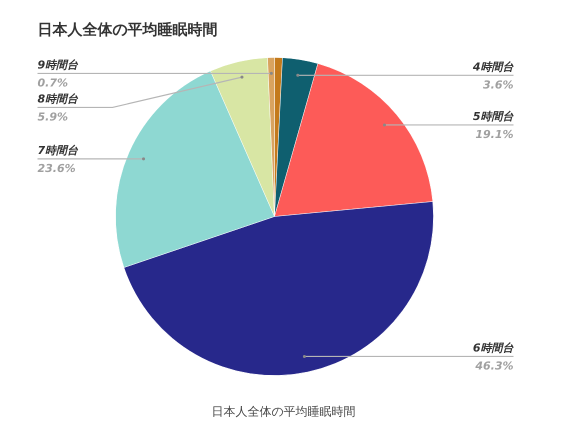 Image resolution: width=566 pixels, height=441 pixels. What do you see at coordinates (494, 134) in the screenshot?
I see `data-label: 19.1%` at bounding box center [494, 134].